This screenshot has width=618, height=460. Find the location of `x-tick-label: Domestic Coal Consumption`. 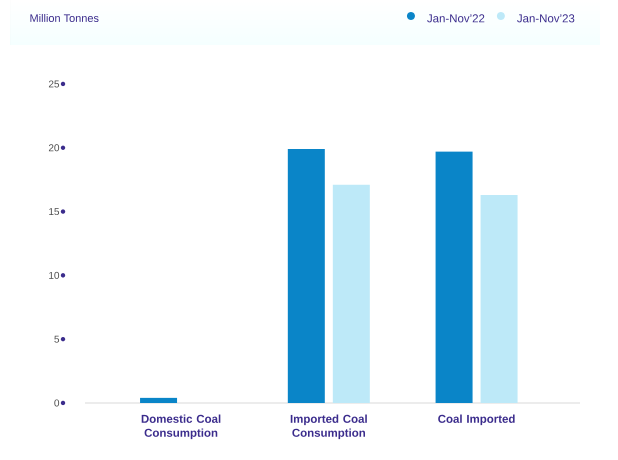

x-tick-label: Domestic Coal Consumption is located at coordinates (181, 427).